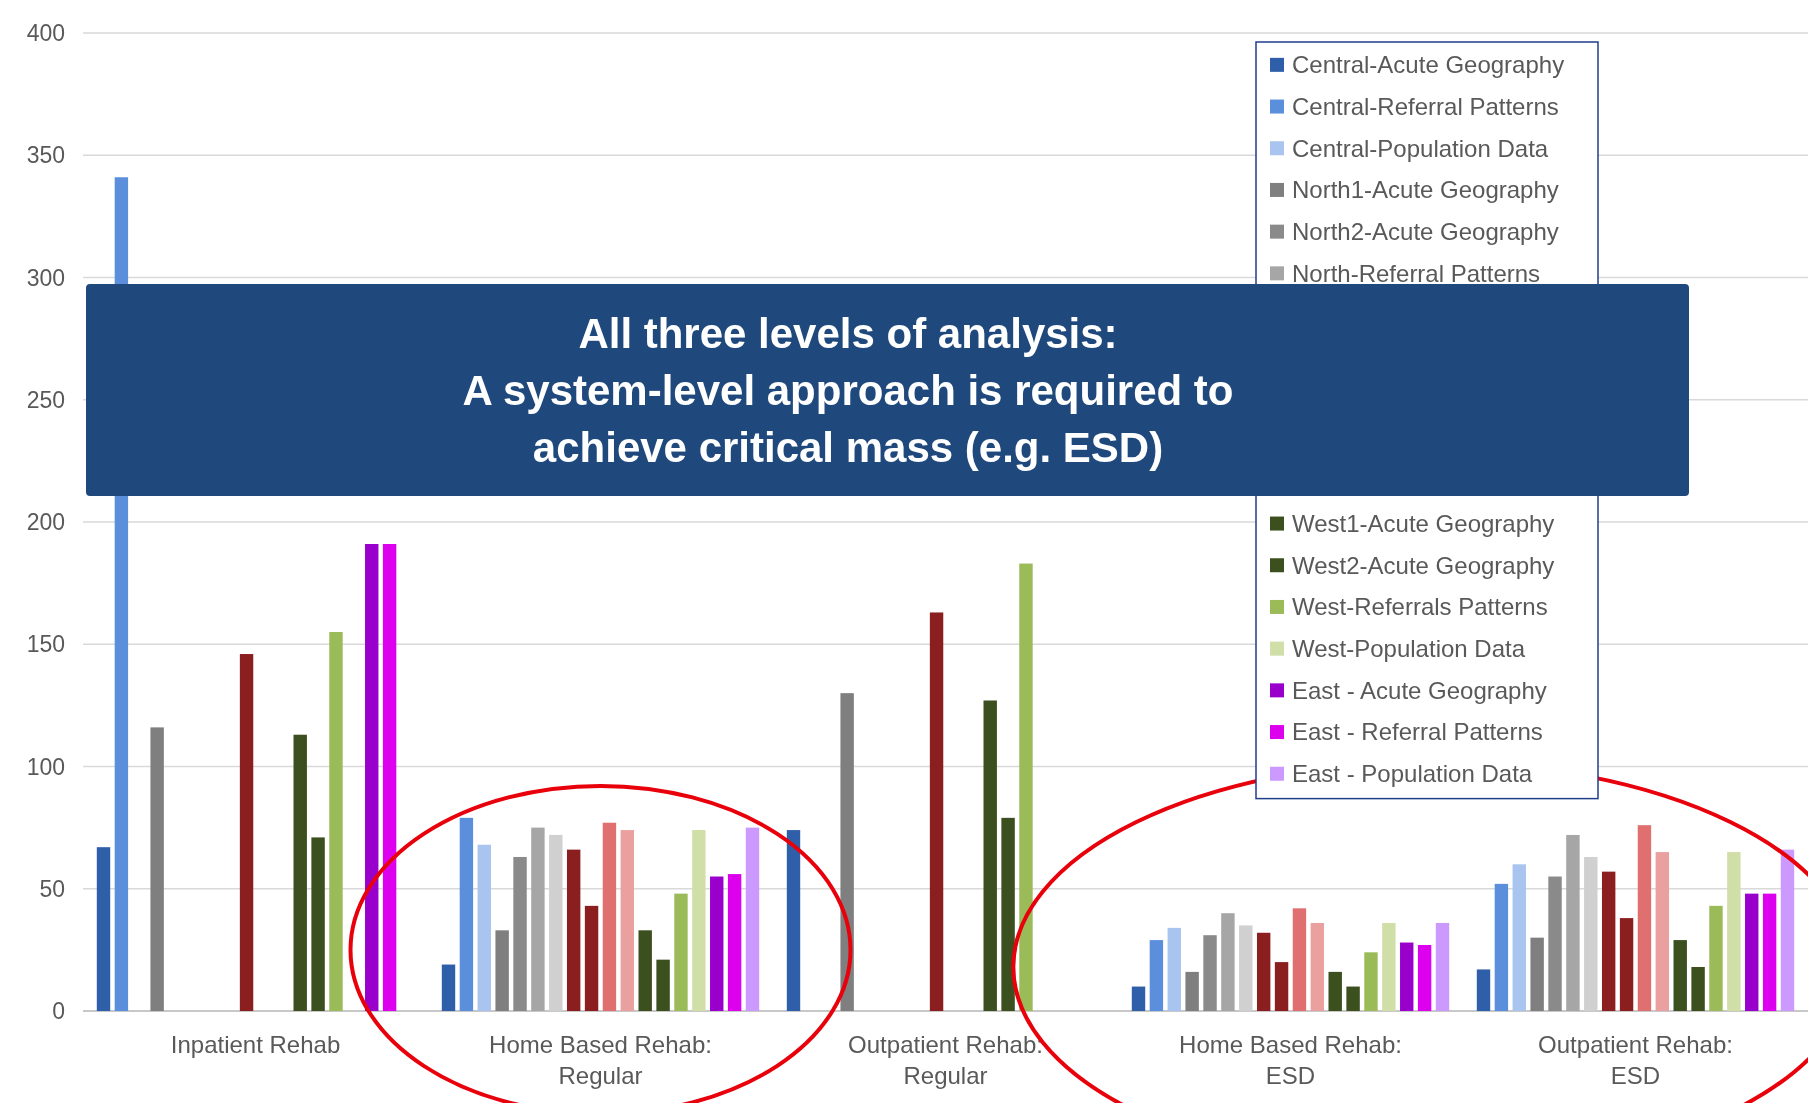 This screenshot has width=1816, height=1111. I want to click on legend-label: Central-Referral Patterns, so click(1425, 106).